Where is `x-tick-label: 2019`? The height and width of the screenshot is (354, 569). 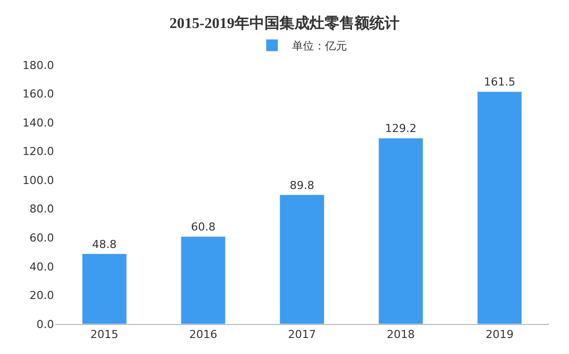
x-tick-label: 2019 is located at coordinates (500, 335).